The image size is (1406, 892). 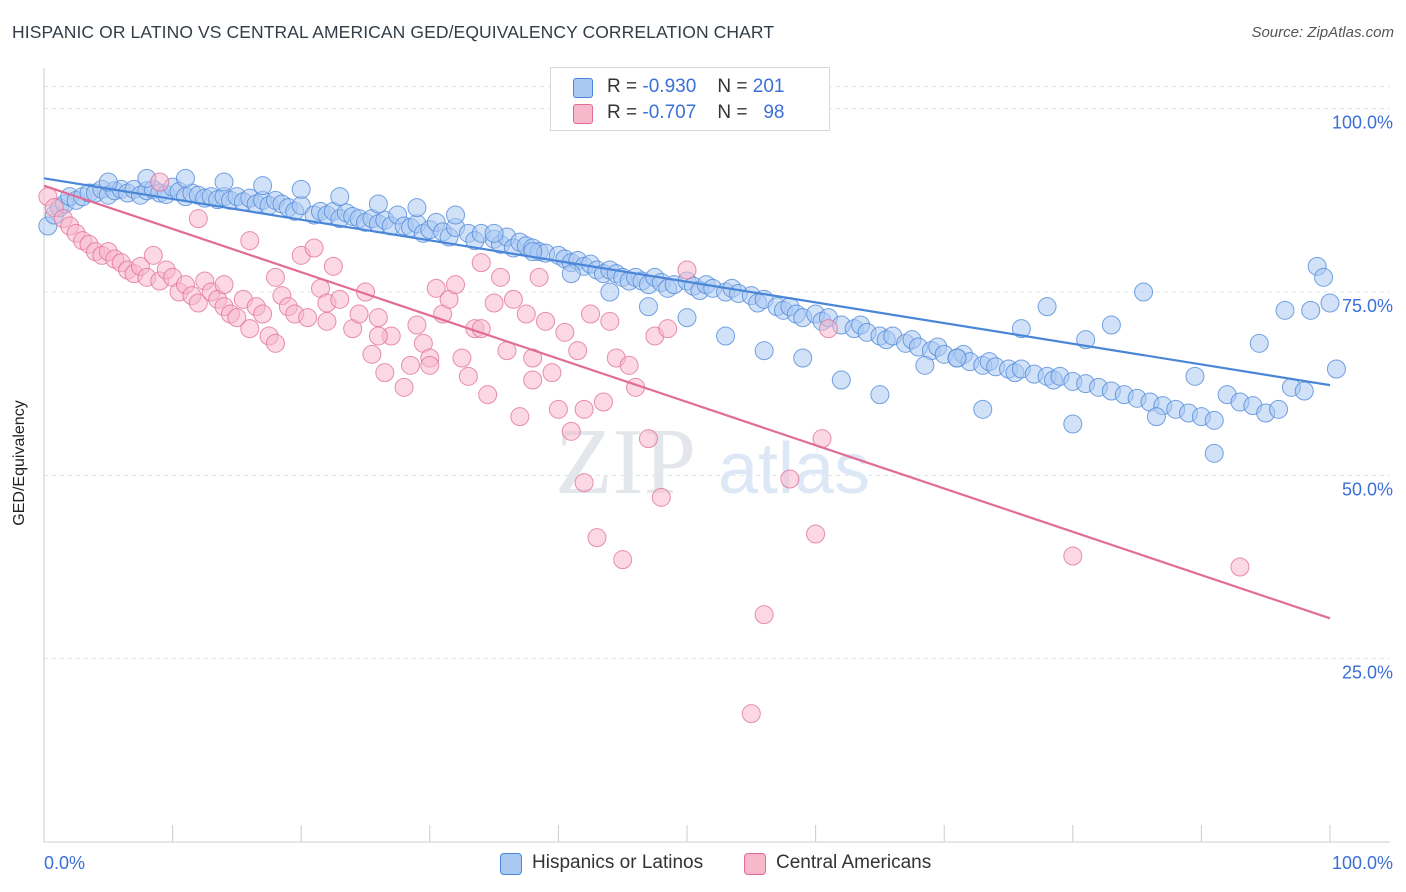 What do you see at coordinates (712, 462) in the screenshot?
I see `watermark: ZIP atlas` at bounding box center [712, 462].